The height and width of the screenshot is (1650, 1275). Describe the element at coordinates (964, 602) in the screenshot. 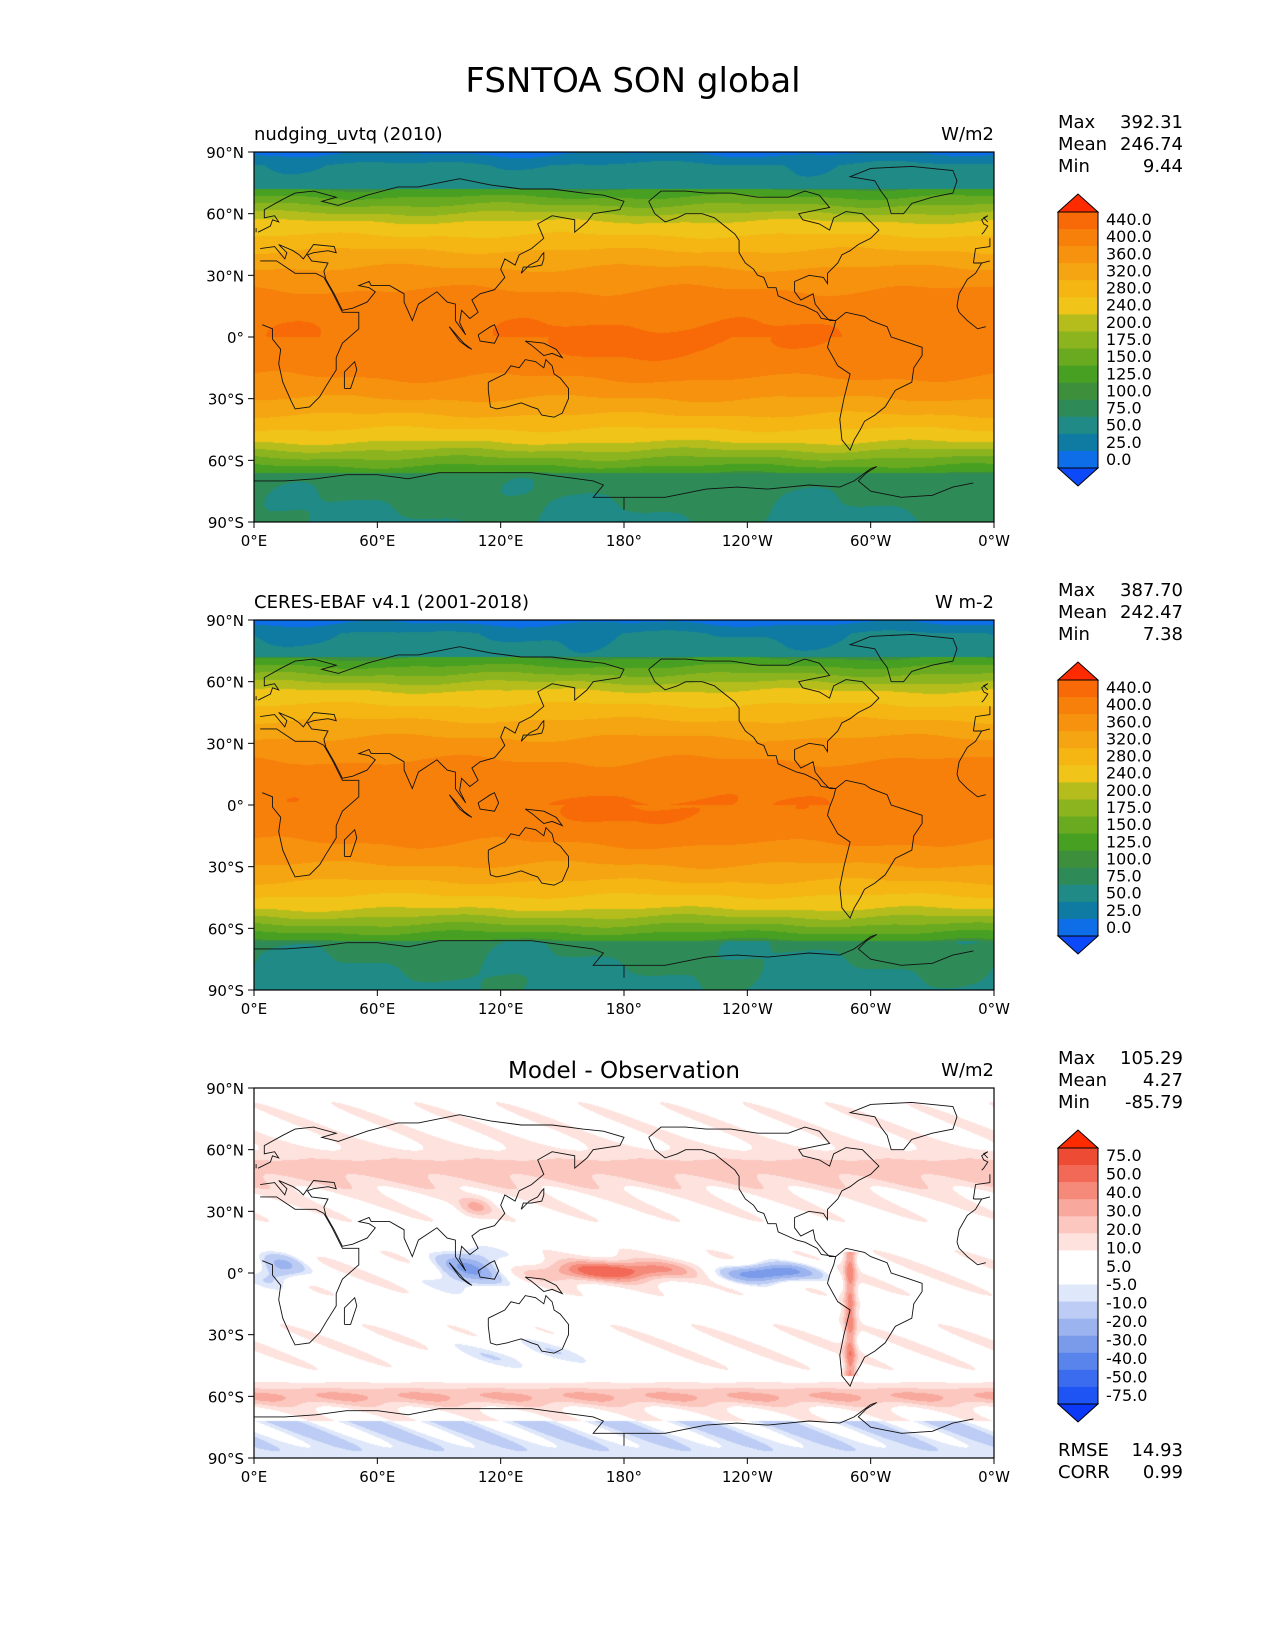

I see `panel-units: W m-2` at that location.